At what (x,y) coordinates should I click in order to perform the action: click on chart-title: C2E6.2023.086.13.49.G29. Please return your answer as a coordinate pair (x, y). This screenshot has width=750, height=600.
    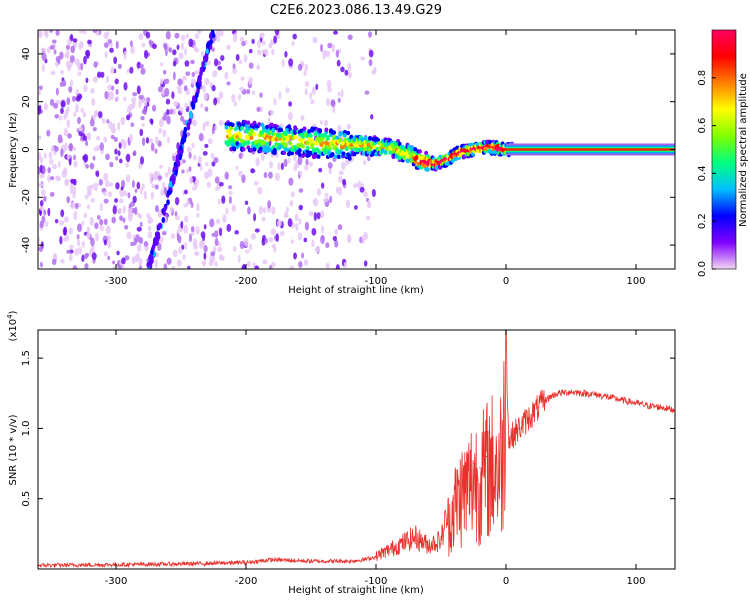
    Looking at the image, I should click on (356, 10).